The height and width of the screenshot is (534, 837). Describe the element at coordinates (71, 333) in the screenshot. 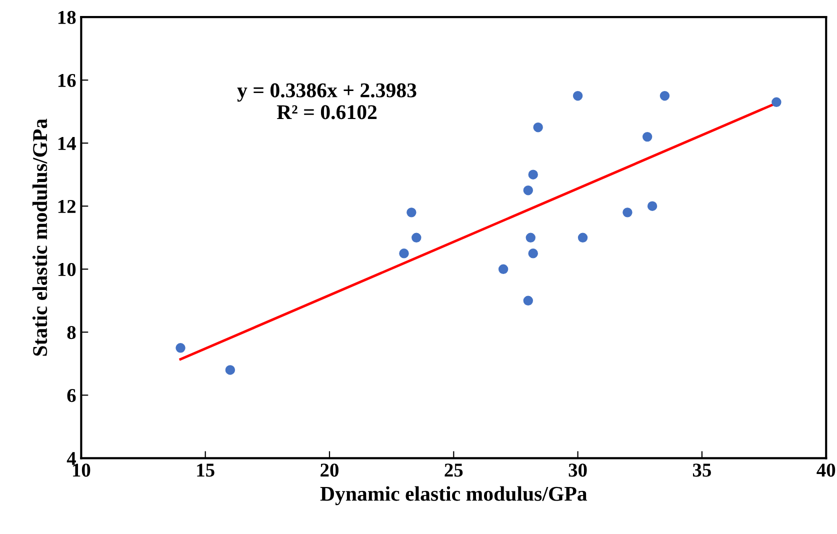

I see `y-tick-label: 8` at that location.